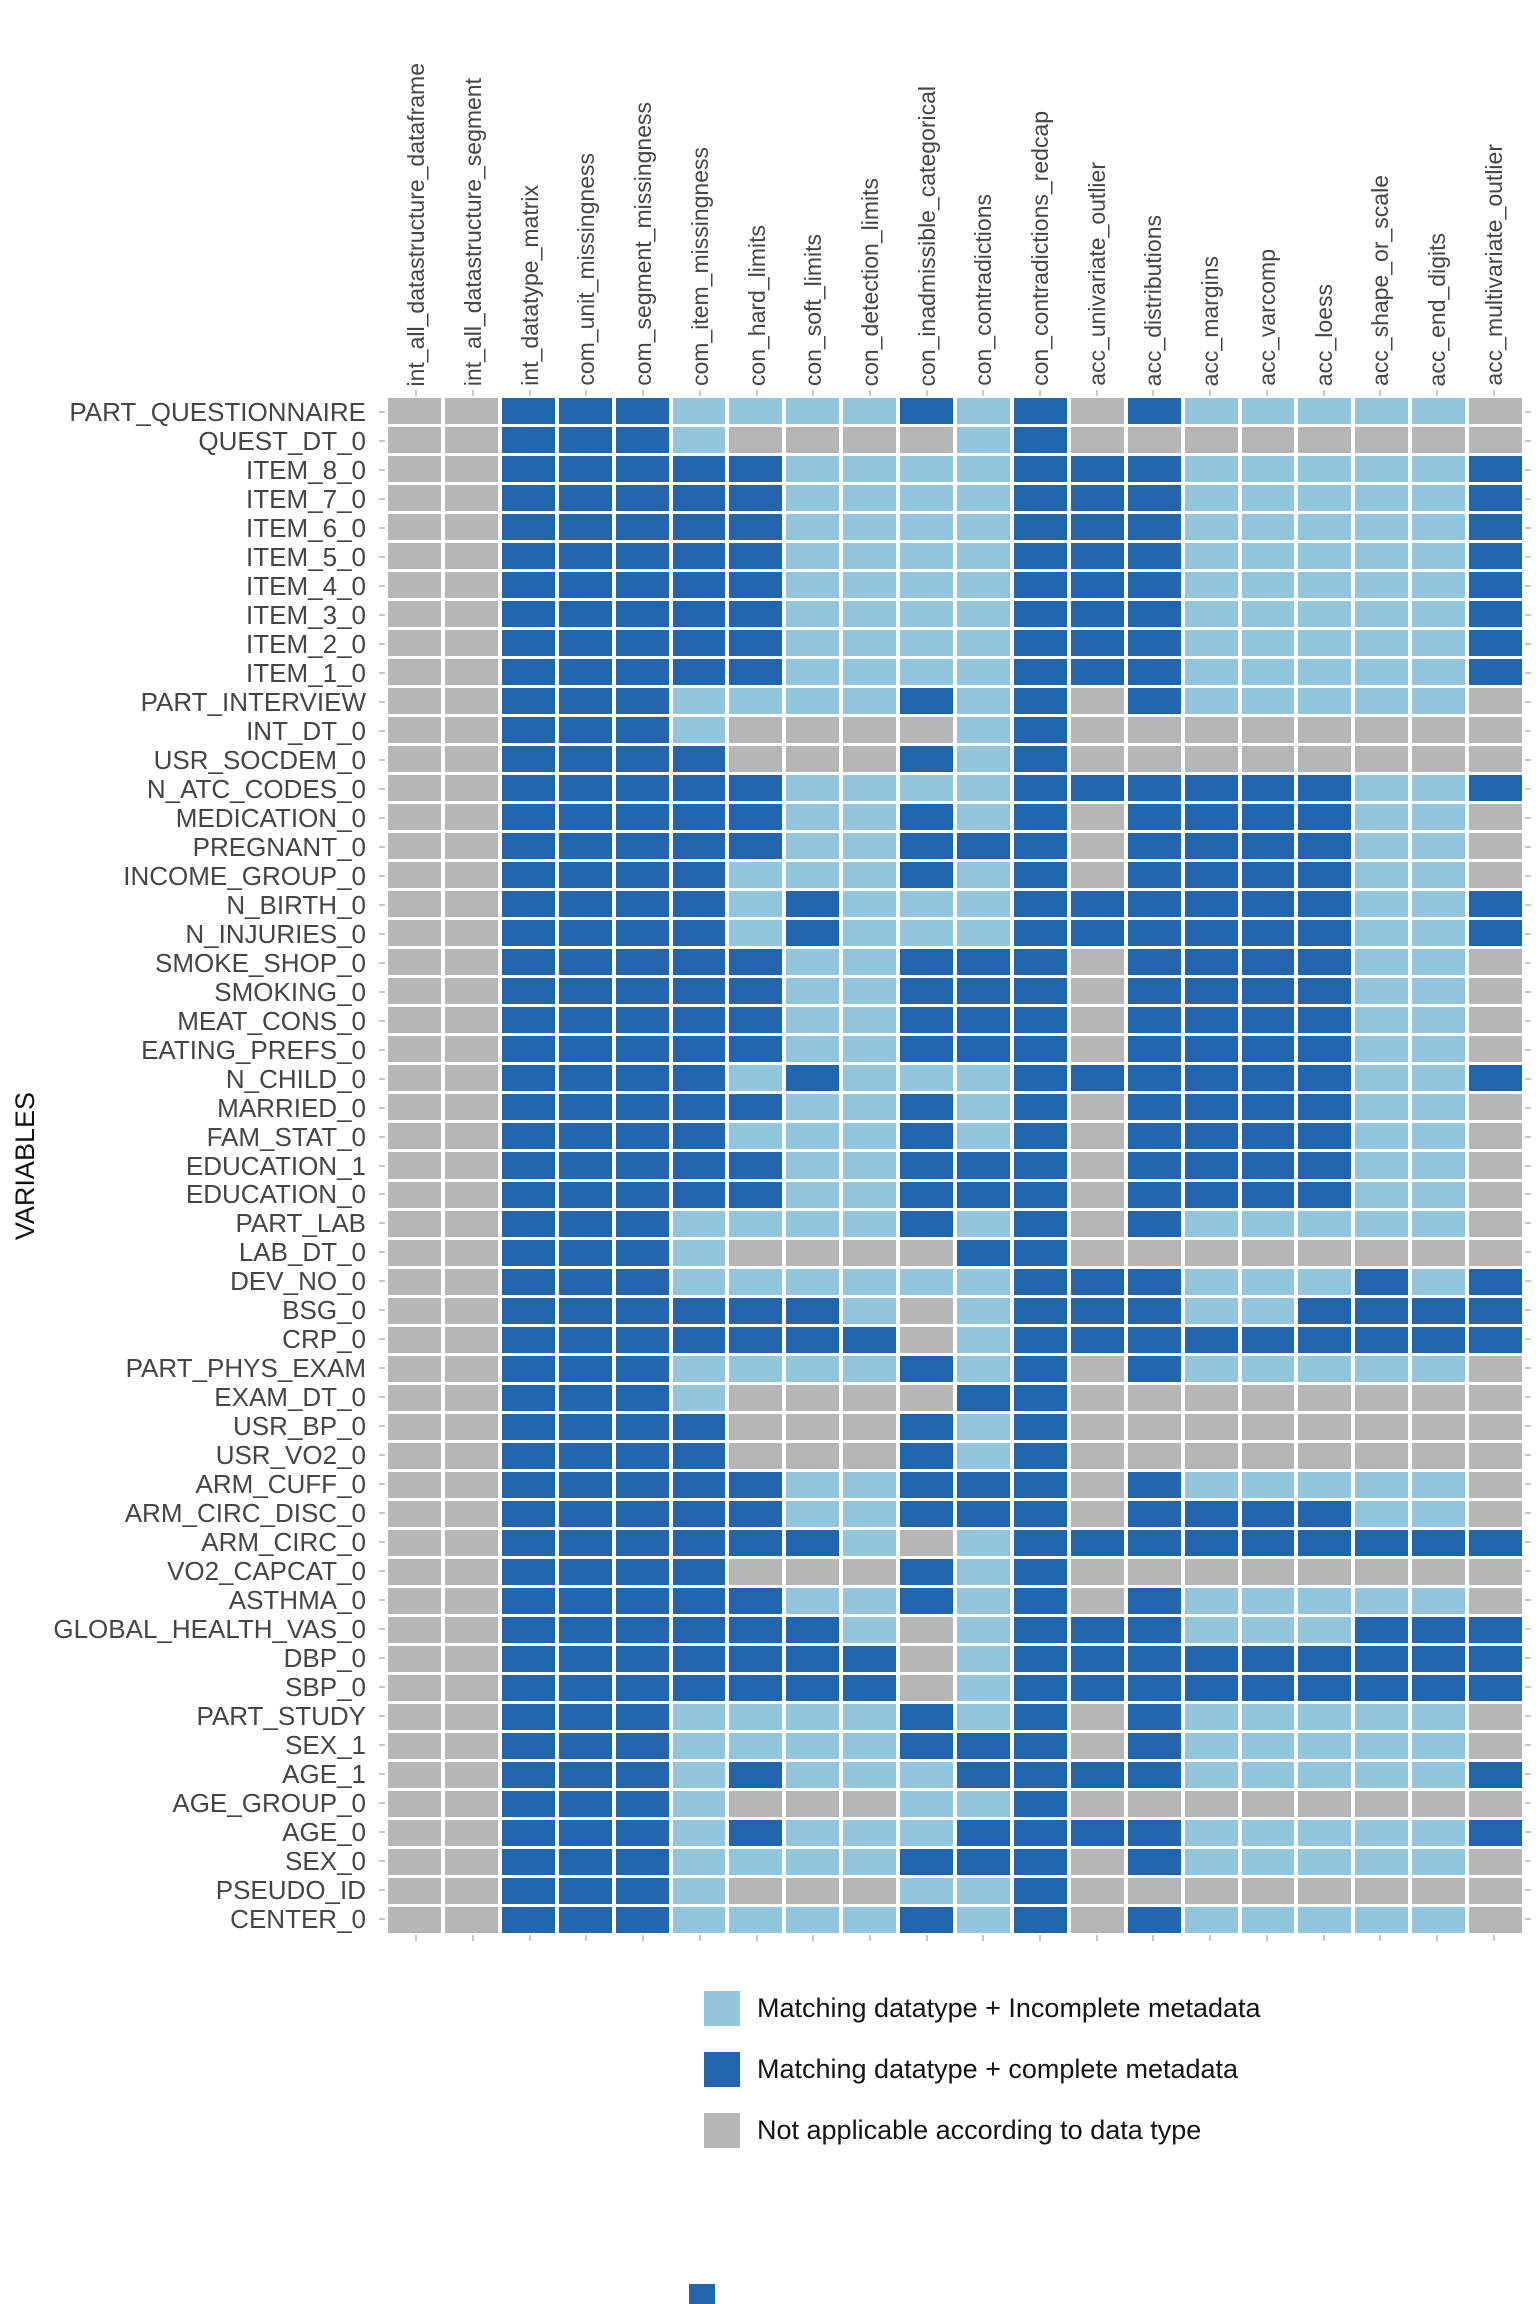  Describe the element at coordinates (275, 1165) in the screenshot. I see `row-label: EDUCATION_1` at that location.